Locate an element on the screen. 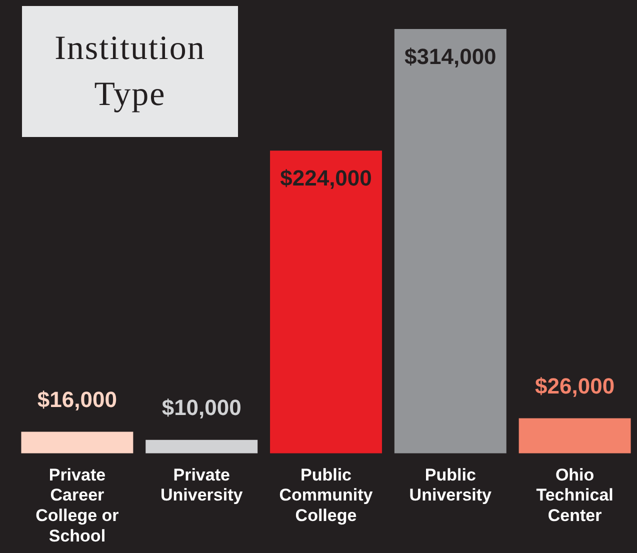  x-tick-label: Public Community College is located at coordinates (326, 495).